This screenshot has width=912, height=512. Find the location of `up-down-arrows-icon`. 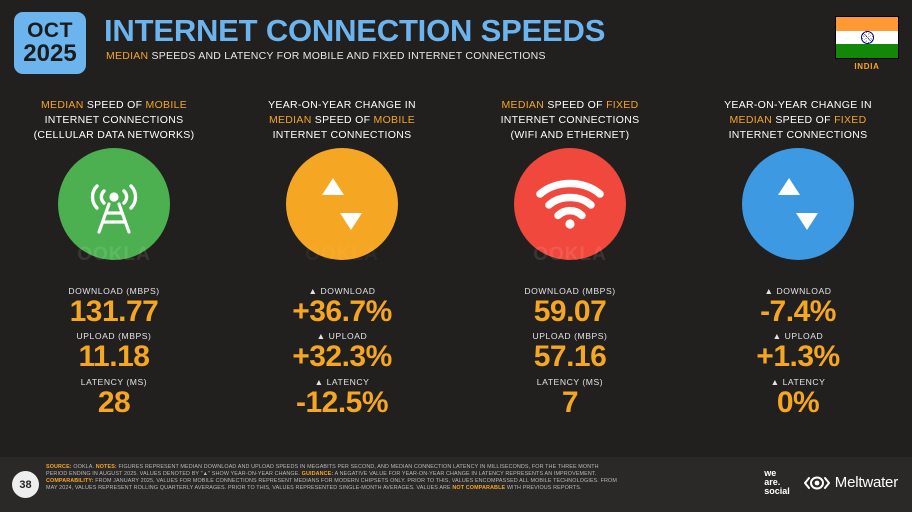

up-down-arrows-icon is located at coordinates (798, 204).